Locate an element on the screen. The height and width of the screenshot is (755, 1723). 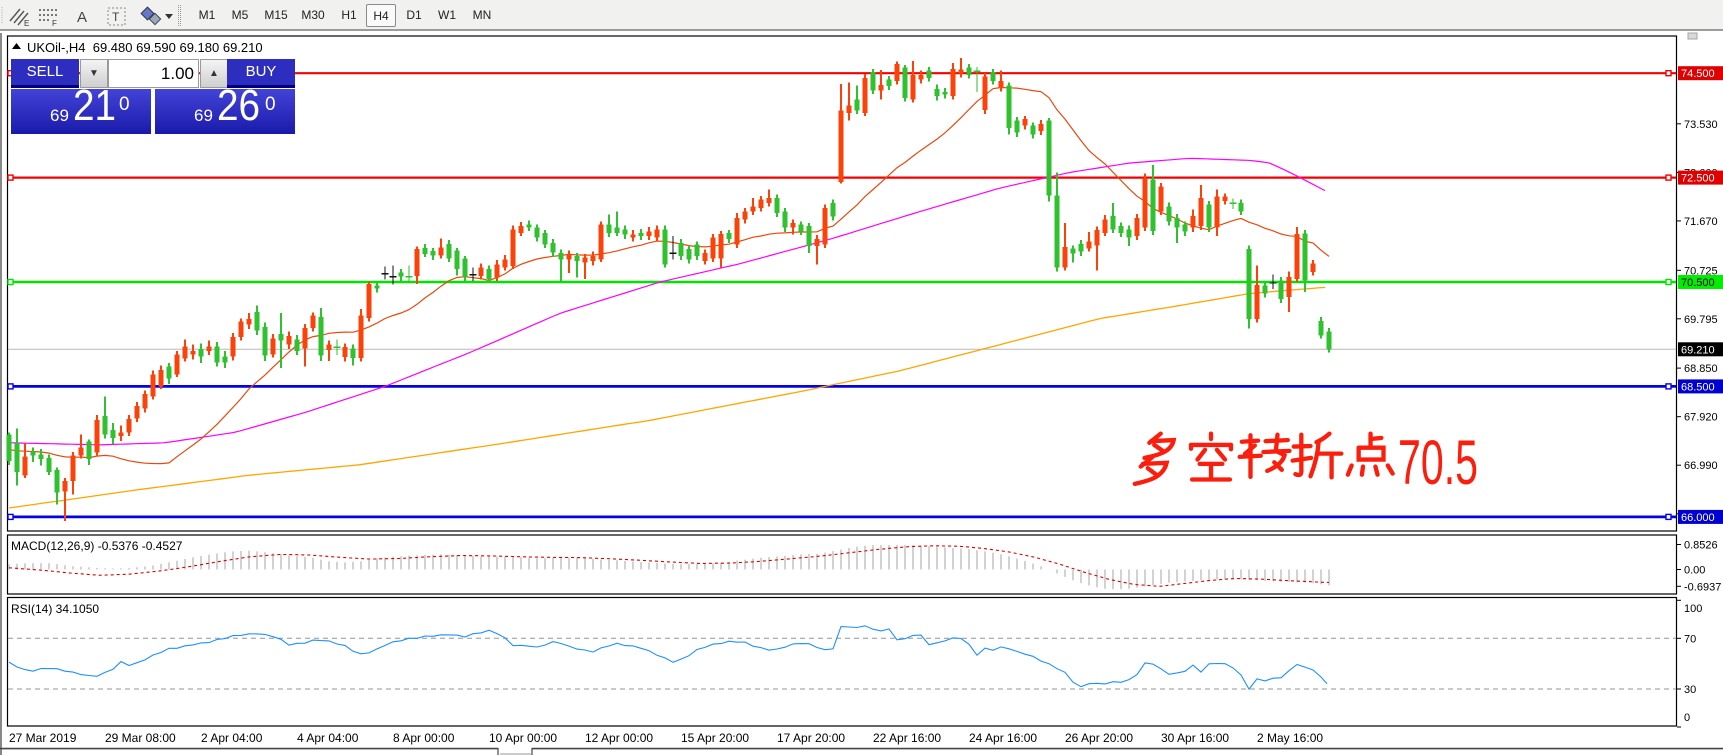
svg-text: 10 Apr 00:00 is located at coordinates (523, 738).